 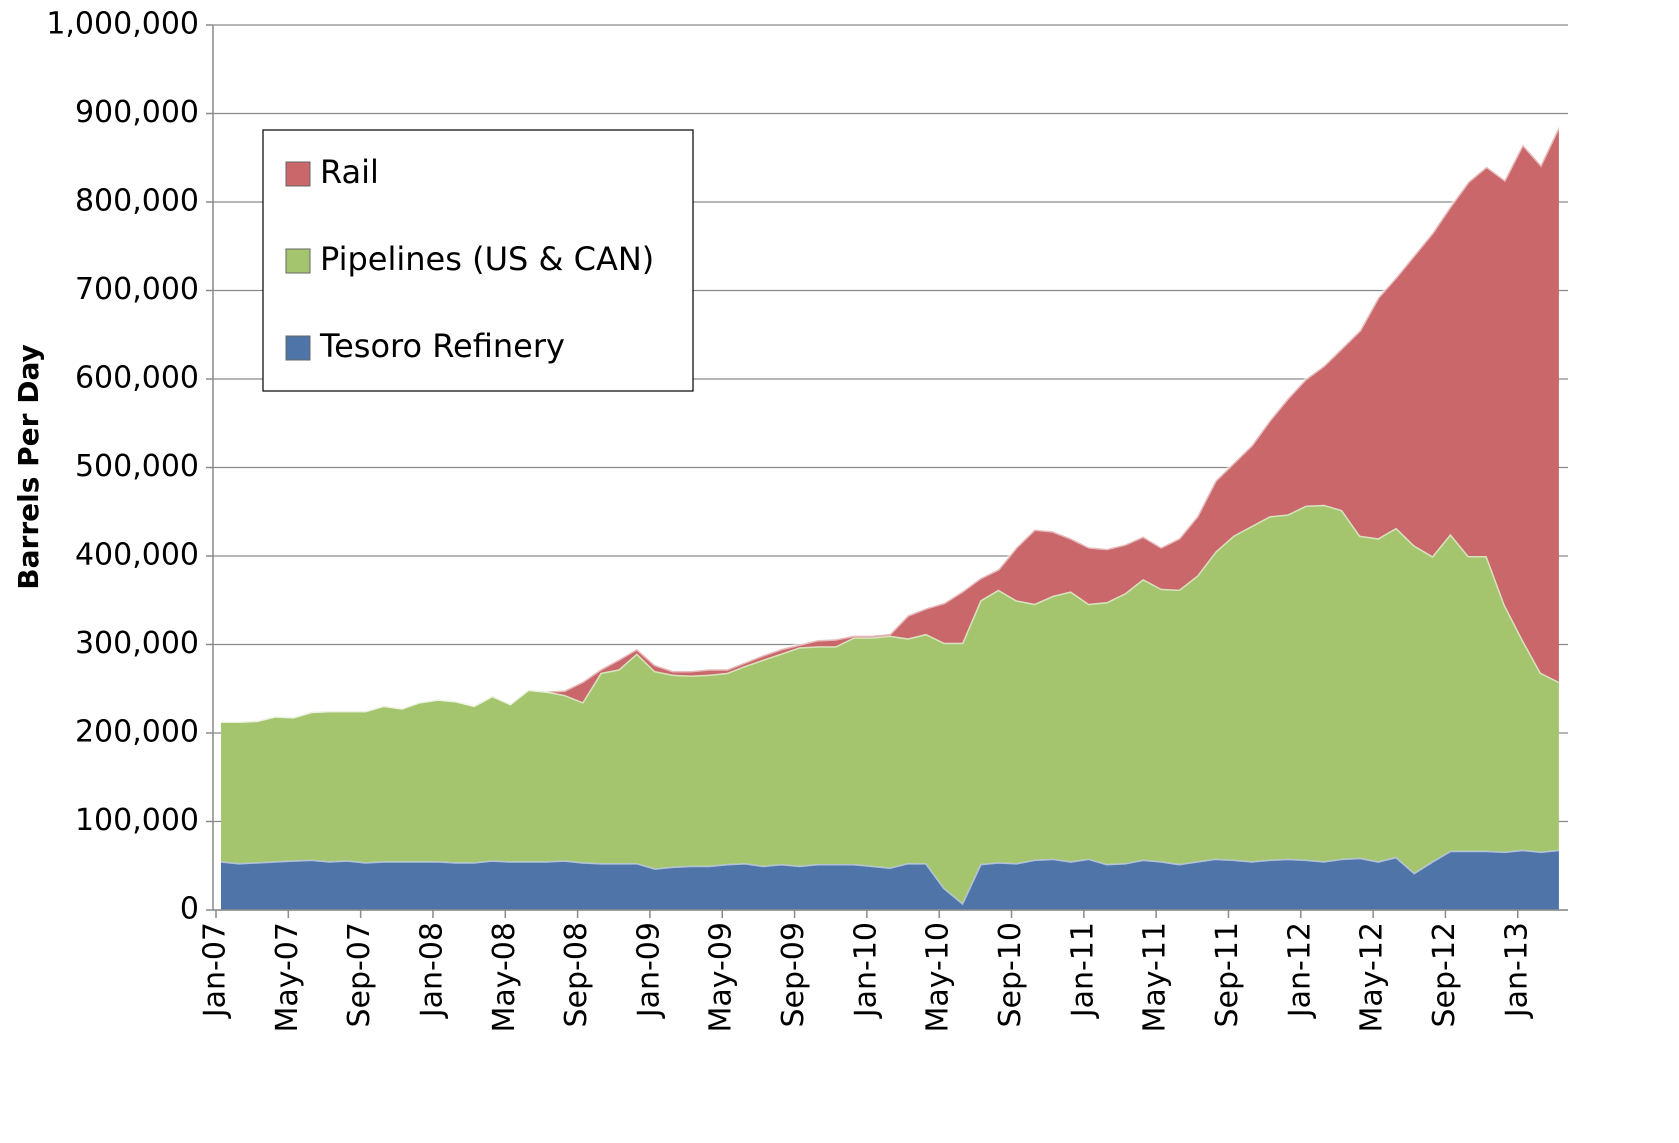 What do you see at coordinates (793, 975) in the screenshot?
I see `x-tick-label: Sep-09` at bounding box center [793, 975].